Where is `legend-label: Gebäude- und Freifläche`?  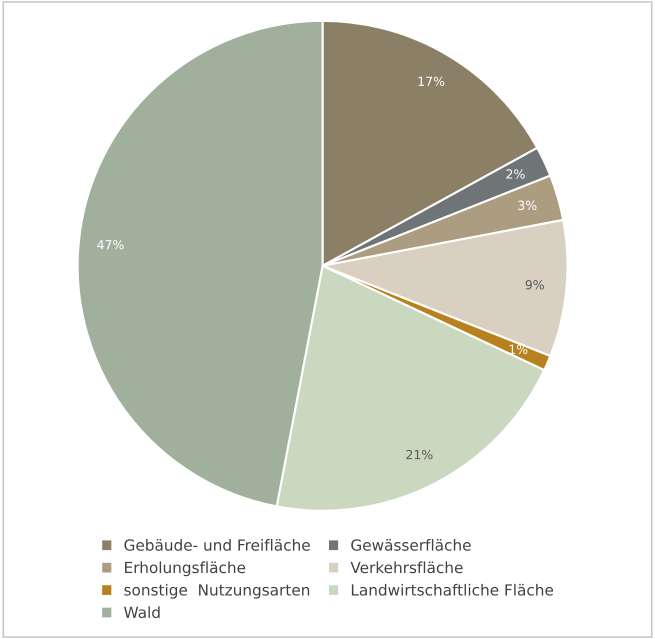
legend-label: Gebäude- und Freifläche is located at coordinates (217, 545).